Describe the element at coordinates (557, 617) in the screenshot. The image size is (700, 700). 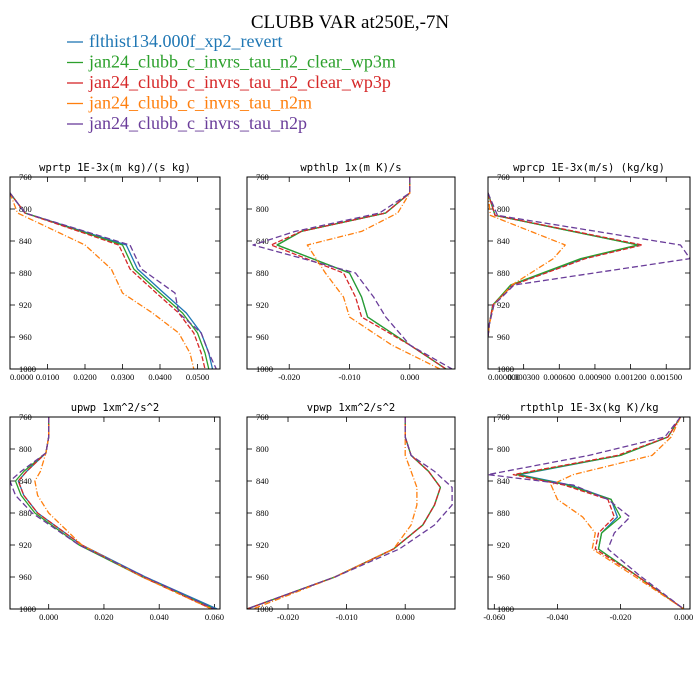
I see `x-tick-label: -0.040` at that location.